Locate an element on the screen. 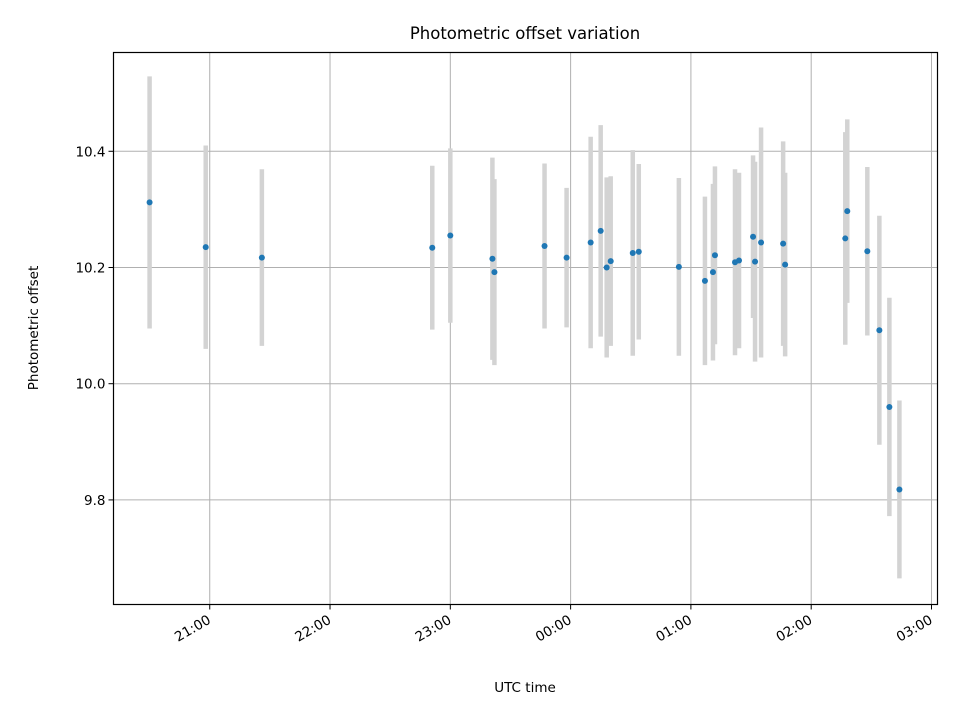  y-tick-label: 9.8 is located at coordinates (94, 501).